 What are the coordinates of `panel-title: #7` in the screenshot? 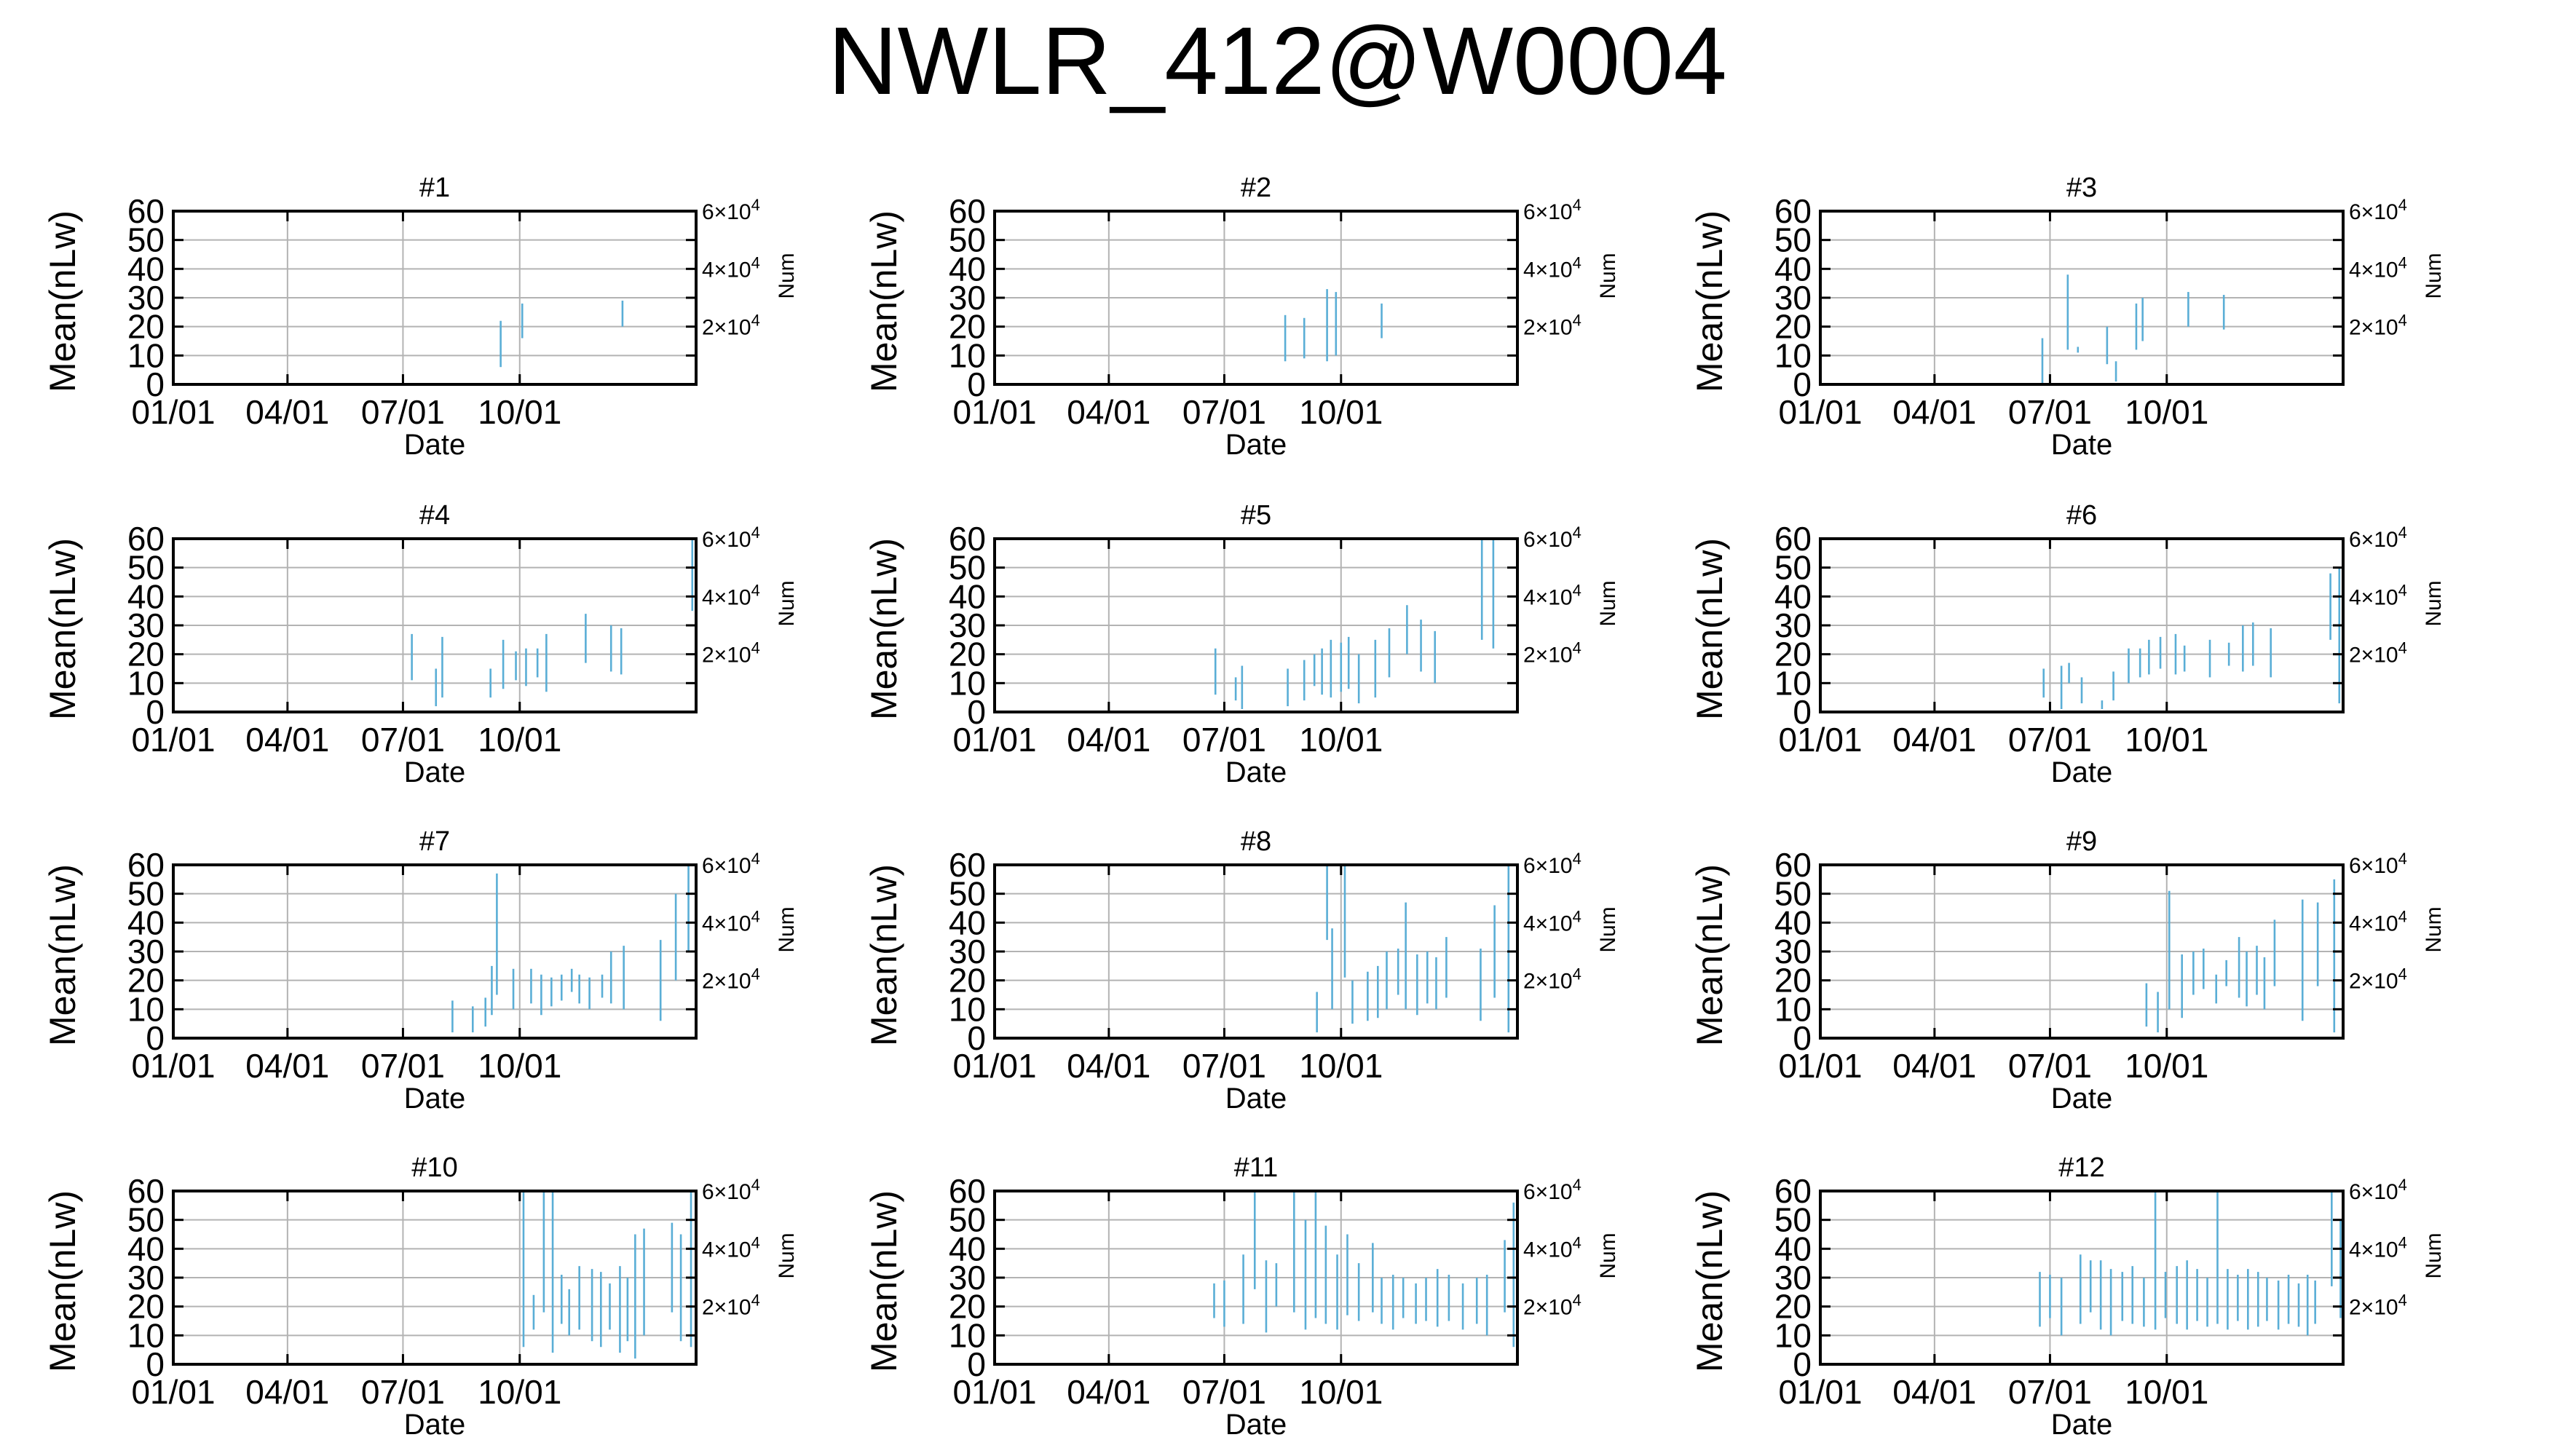 It's located at (434, 841).